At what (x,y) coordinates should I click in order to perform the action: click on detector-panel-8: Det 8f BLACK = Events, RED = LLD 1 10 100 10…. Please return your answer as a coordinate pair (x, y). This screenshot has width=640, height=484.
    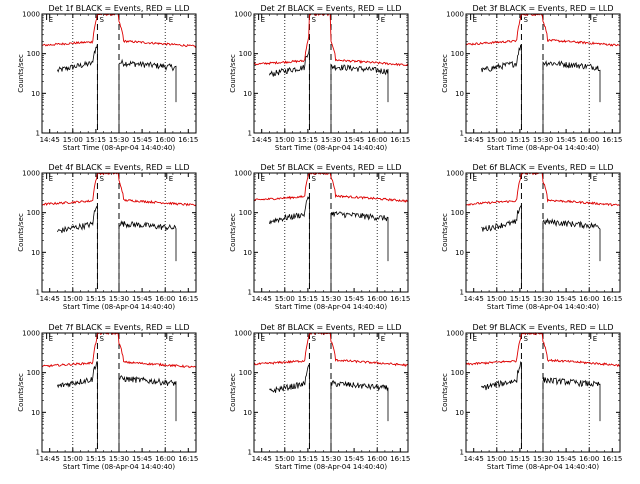
    Looking at the image, I should click on (319, 397).